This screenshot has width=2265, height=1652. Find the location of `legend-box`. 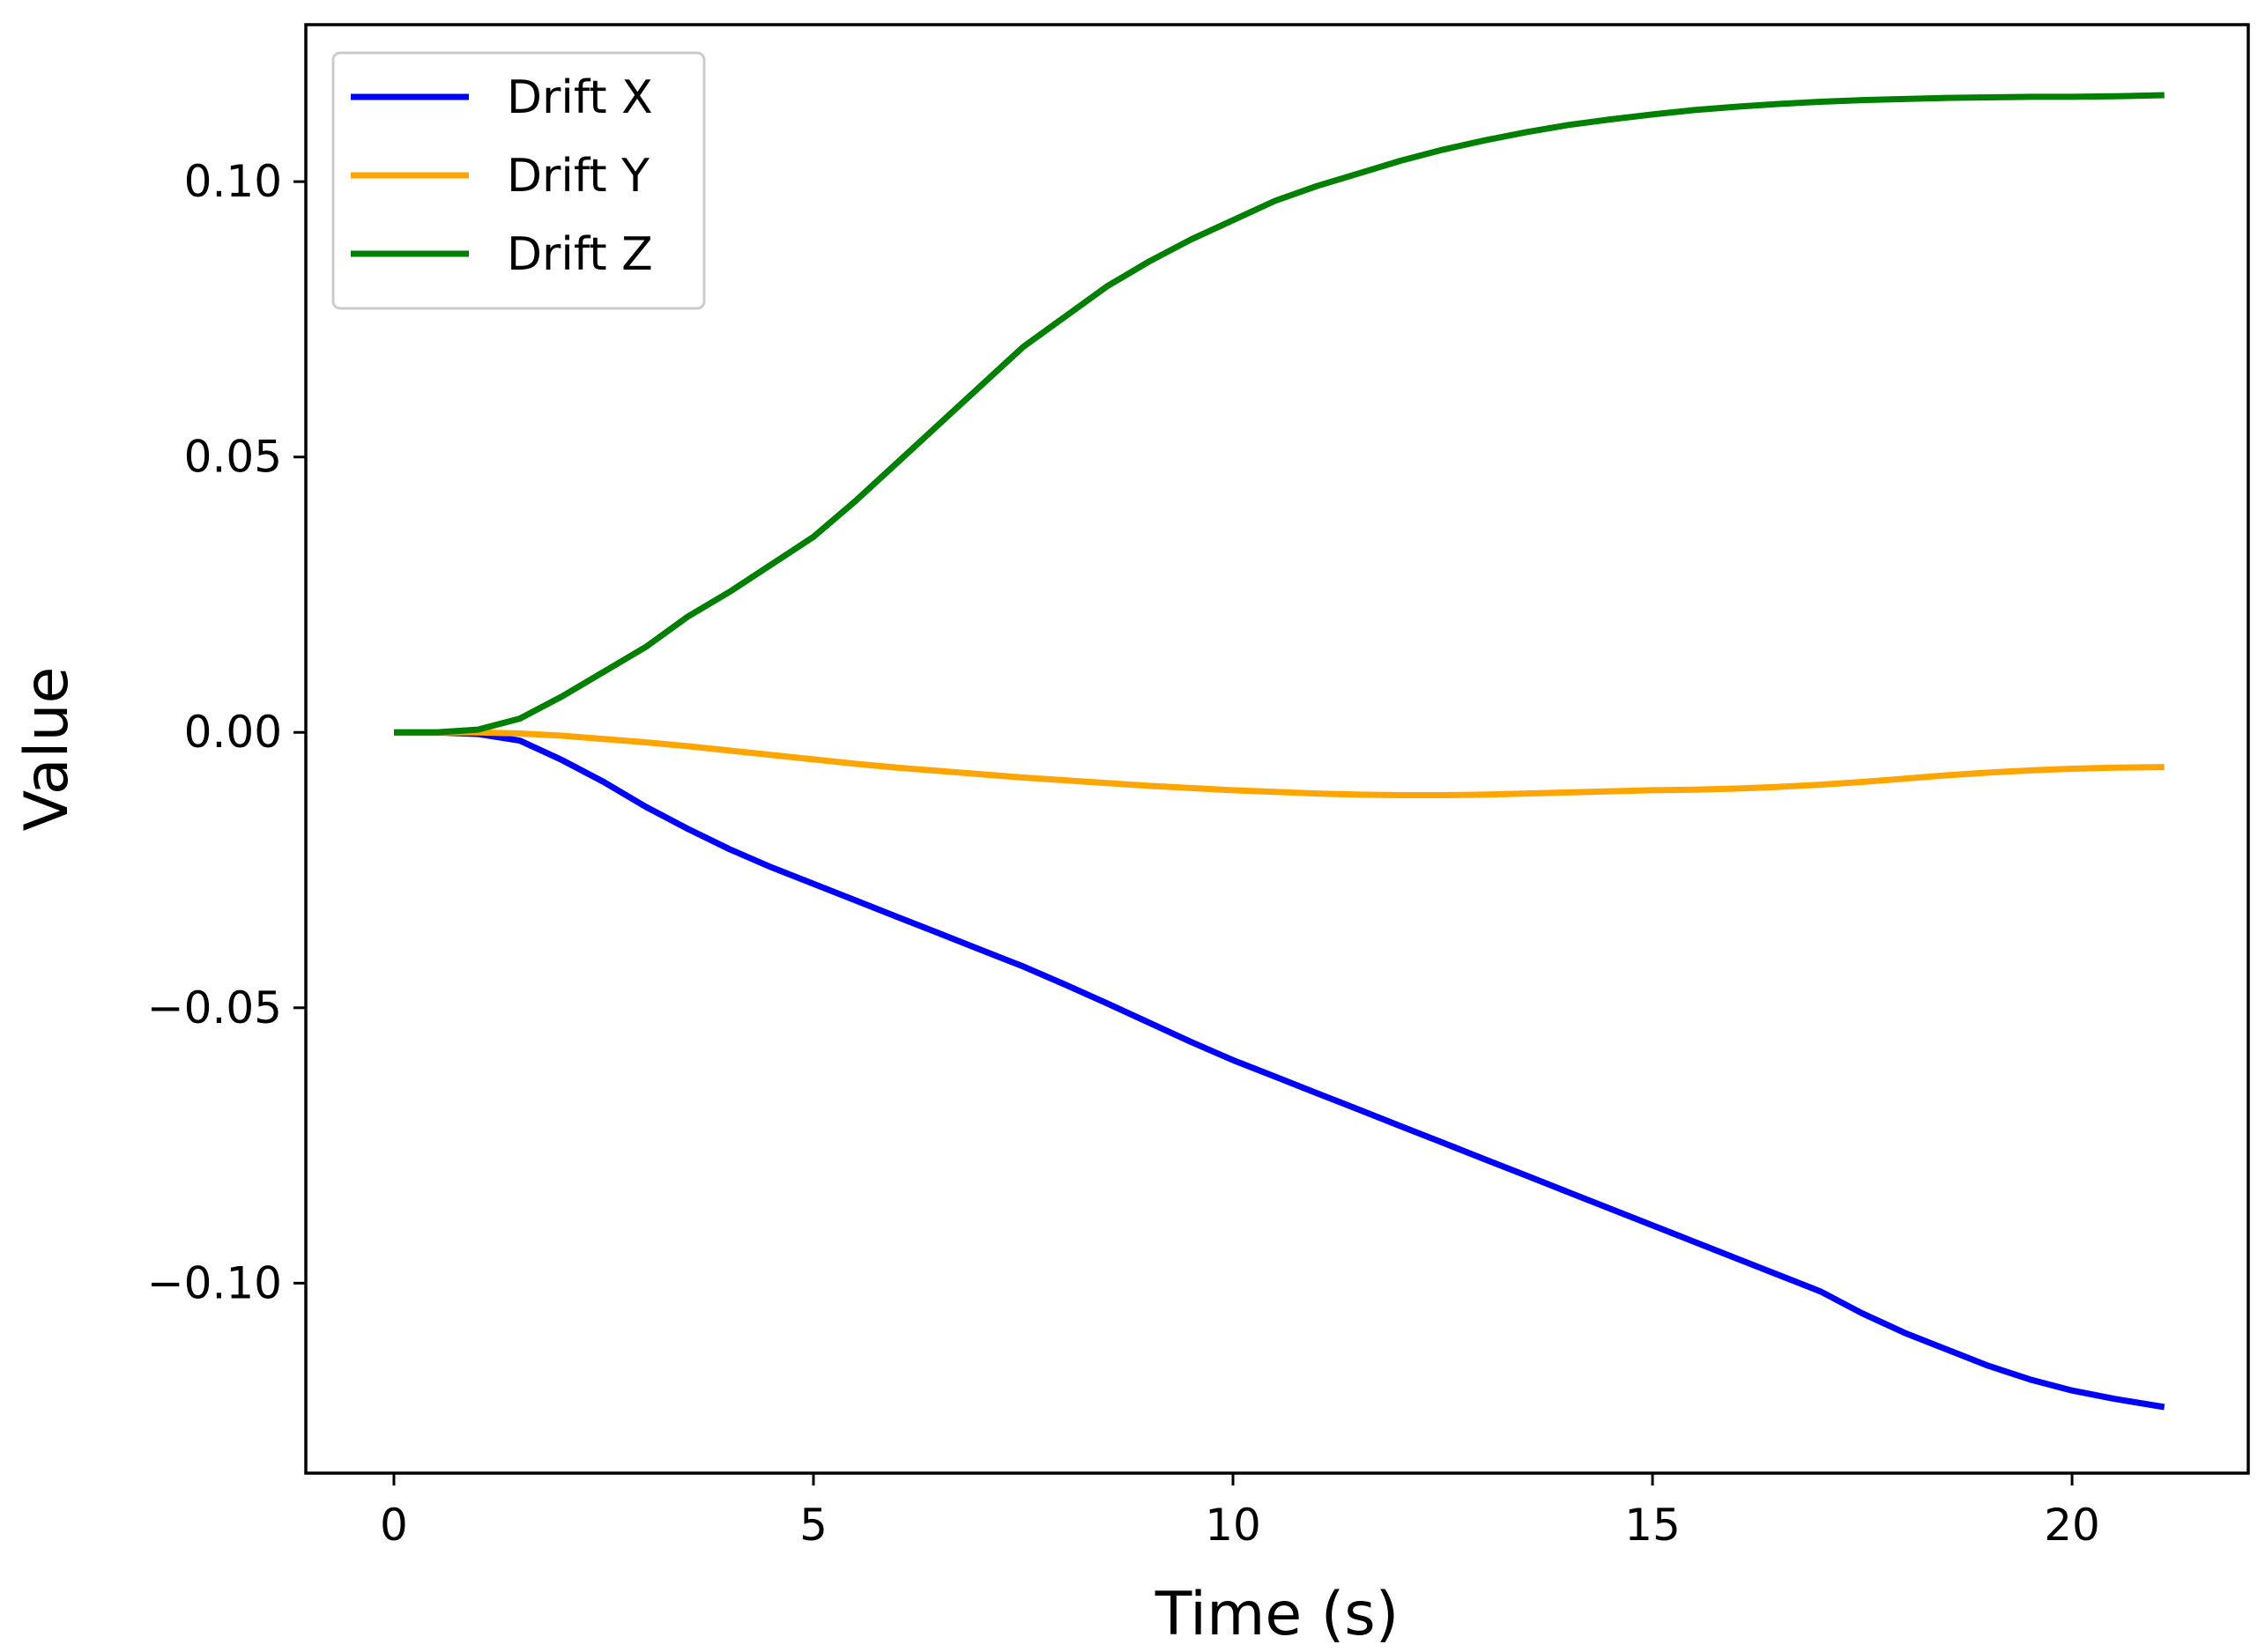

legend-box is located at coordinates (518, 180).